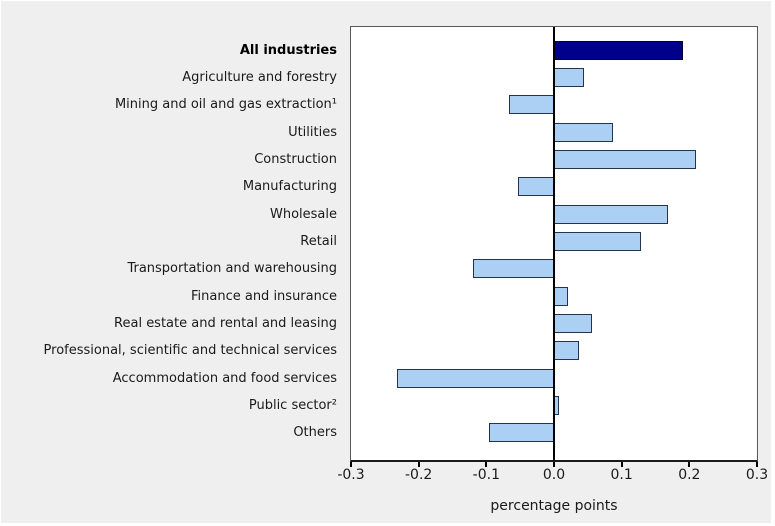 Image resolution: width=775 pixels, height=526 pixels. Describe the element at coordinates (232, 269) in the screenshot. I see `category-label: Transportation and warehousing` at that location.